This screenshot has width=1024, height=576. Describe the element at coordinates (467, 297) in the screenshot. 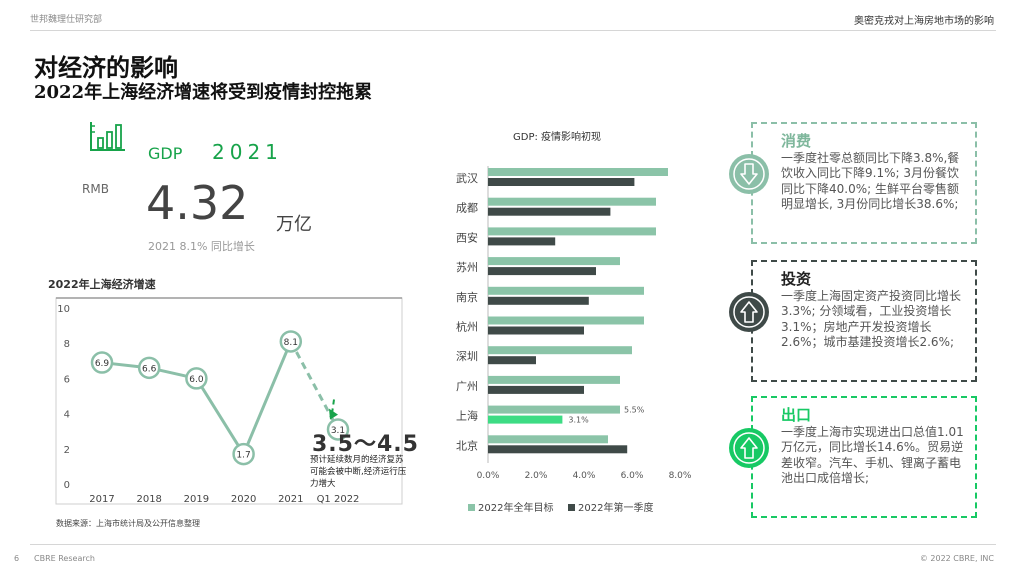

I see `y-category-label: 南京` at that location.